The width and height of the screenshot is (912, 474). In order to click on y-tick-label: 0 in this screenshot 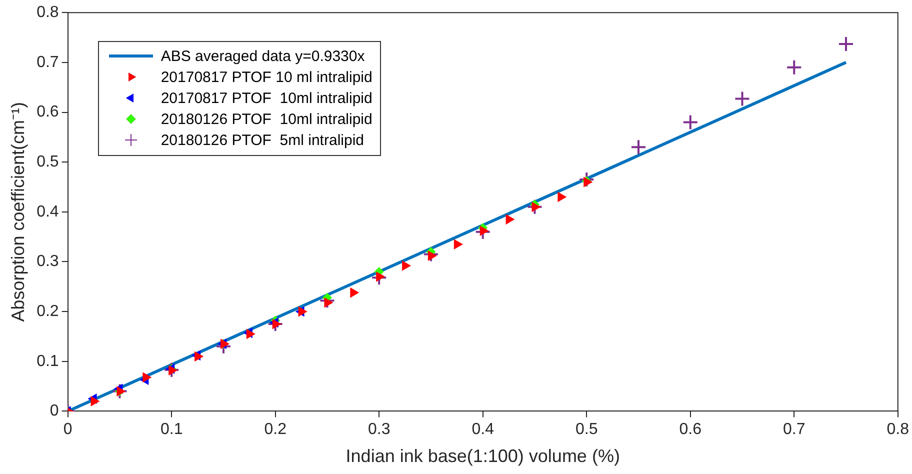, I will do `click(54, 411)`.